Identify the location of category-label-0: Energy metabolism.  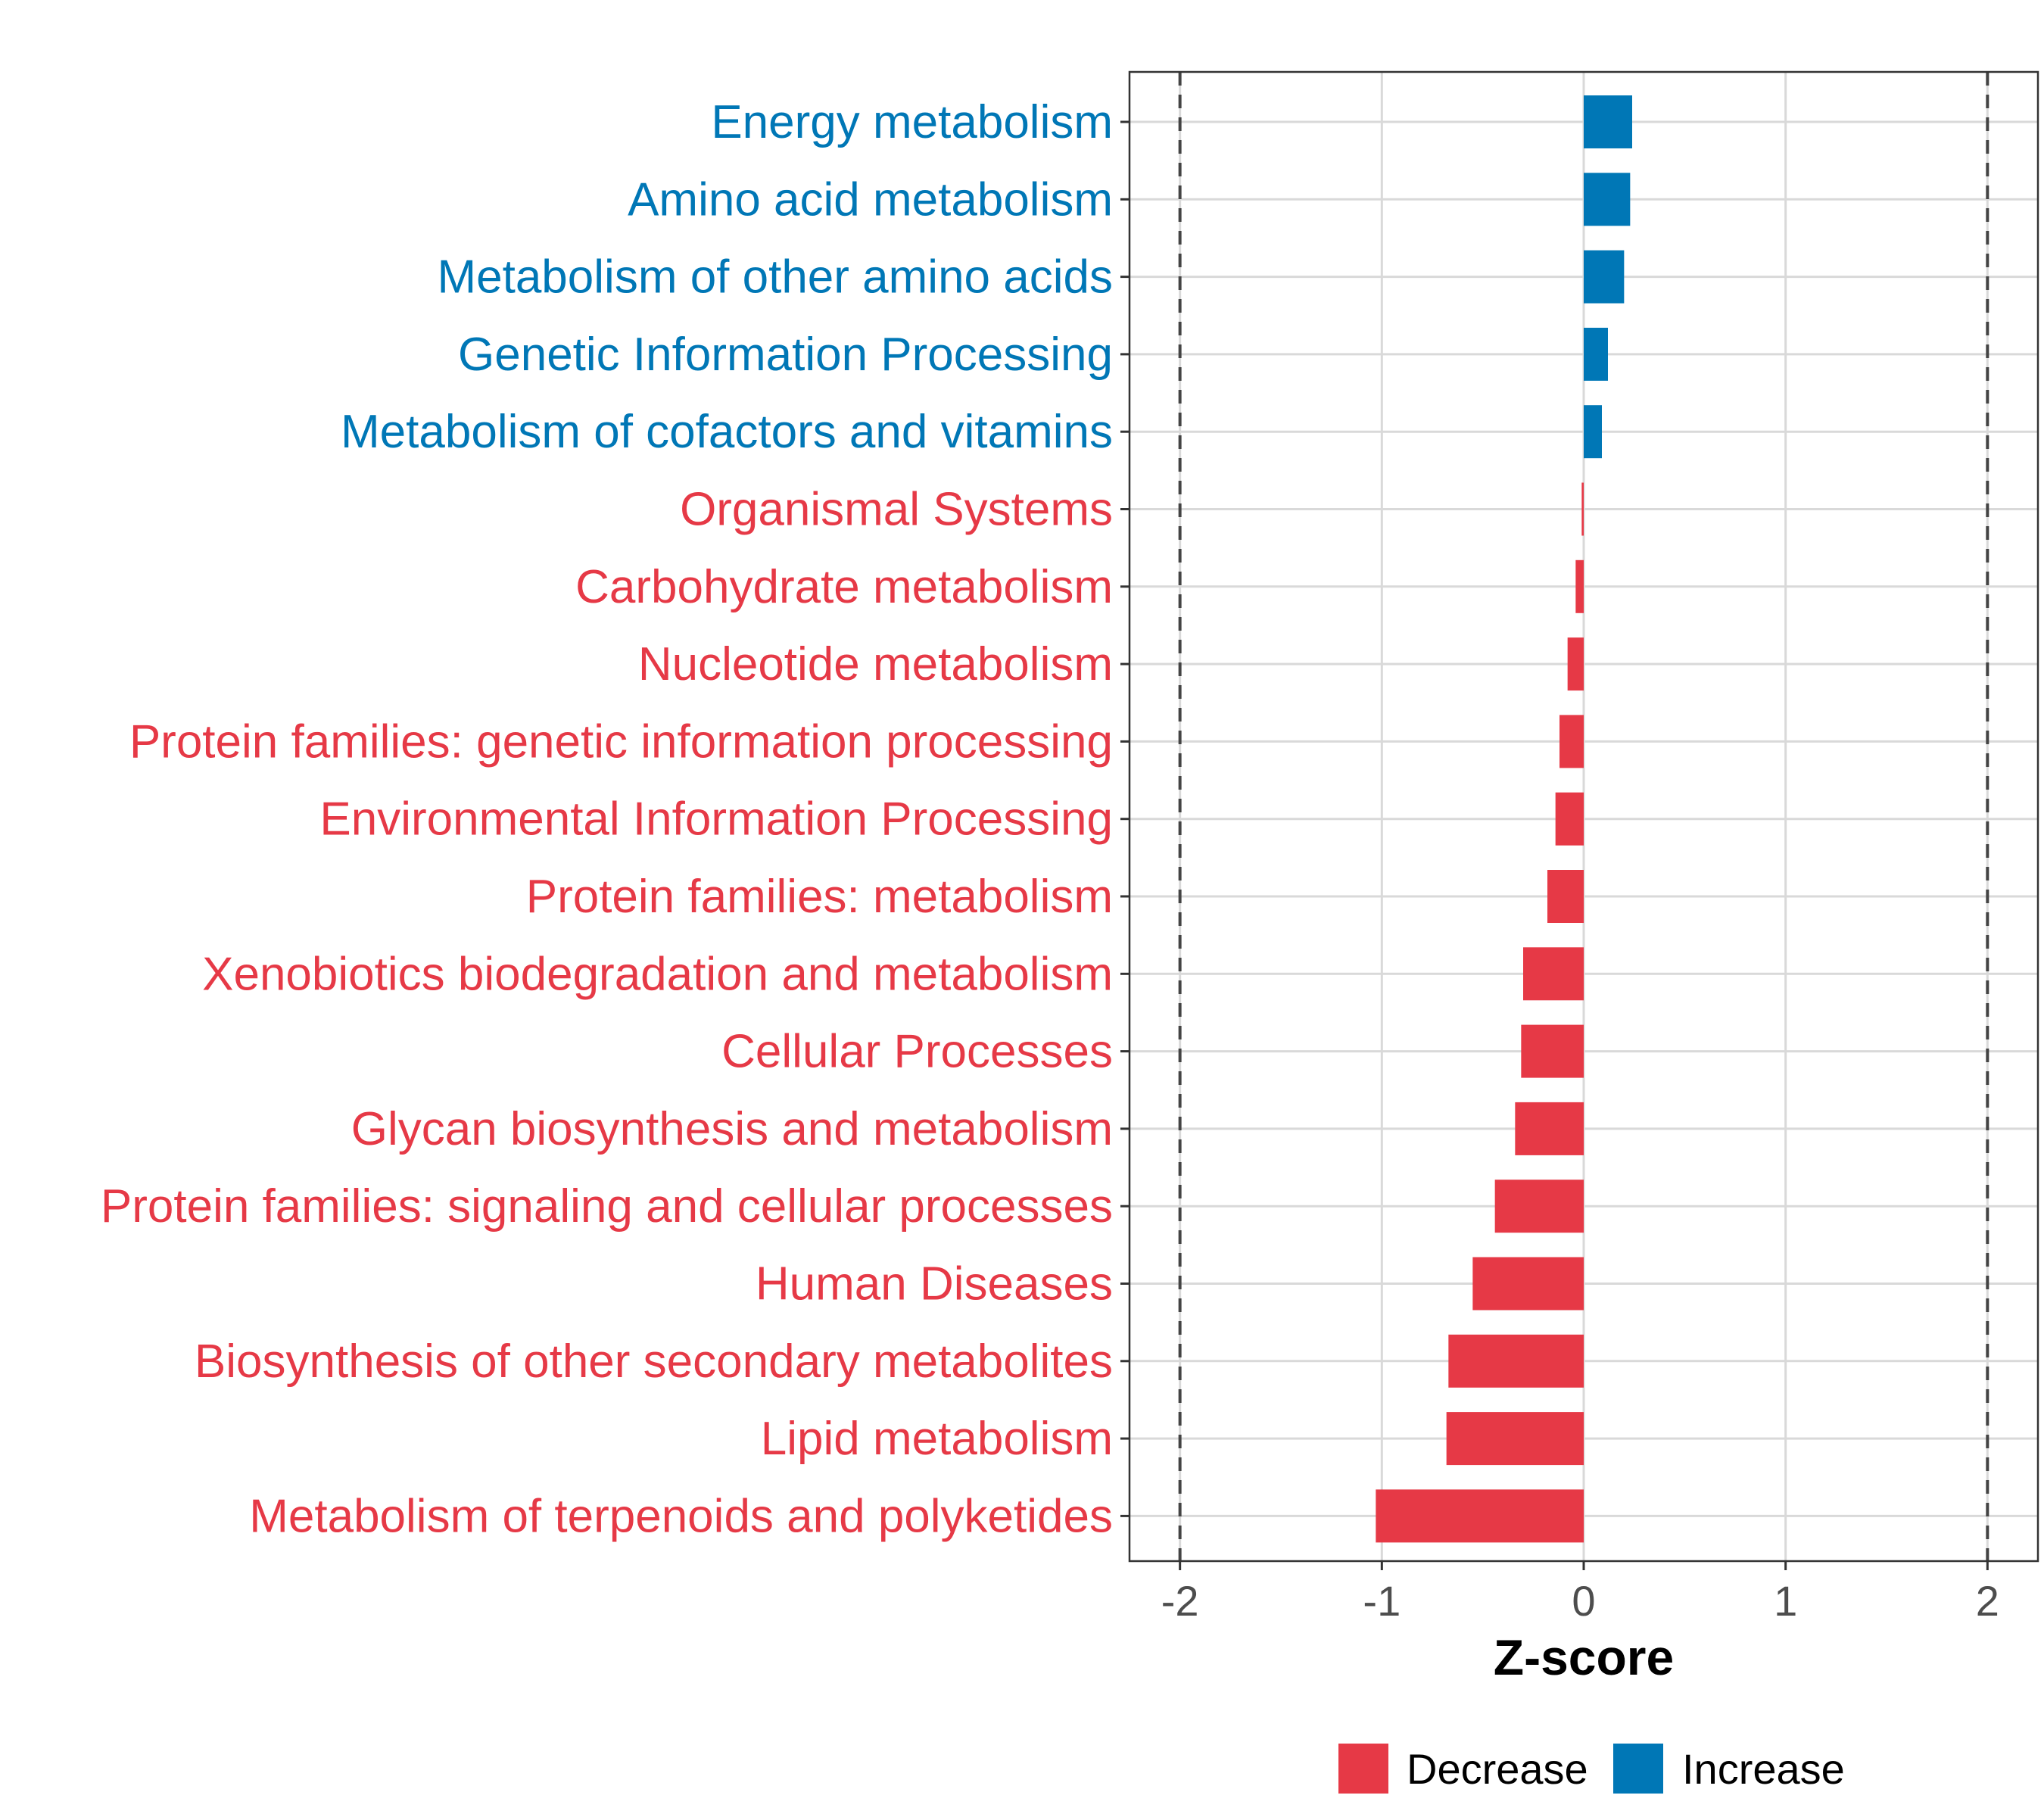
(912, 122).